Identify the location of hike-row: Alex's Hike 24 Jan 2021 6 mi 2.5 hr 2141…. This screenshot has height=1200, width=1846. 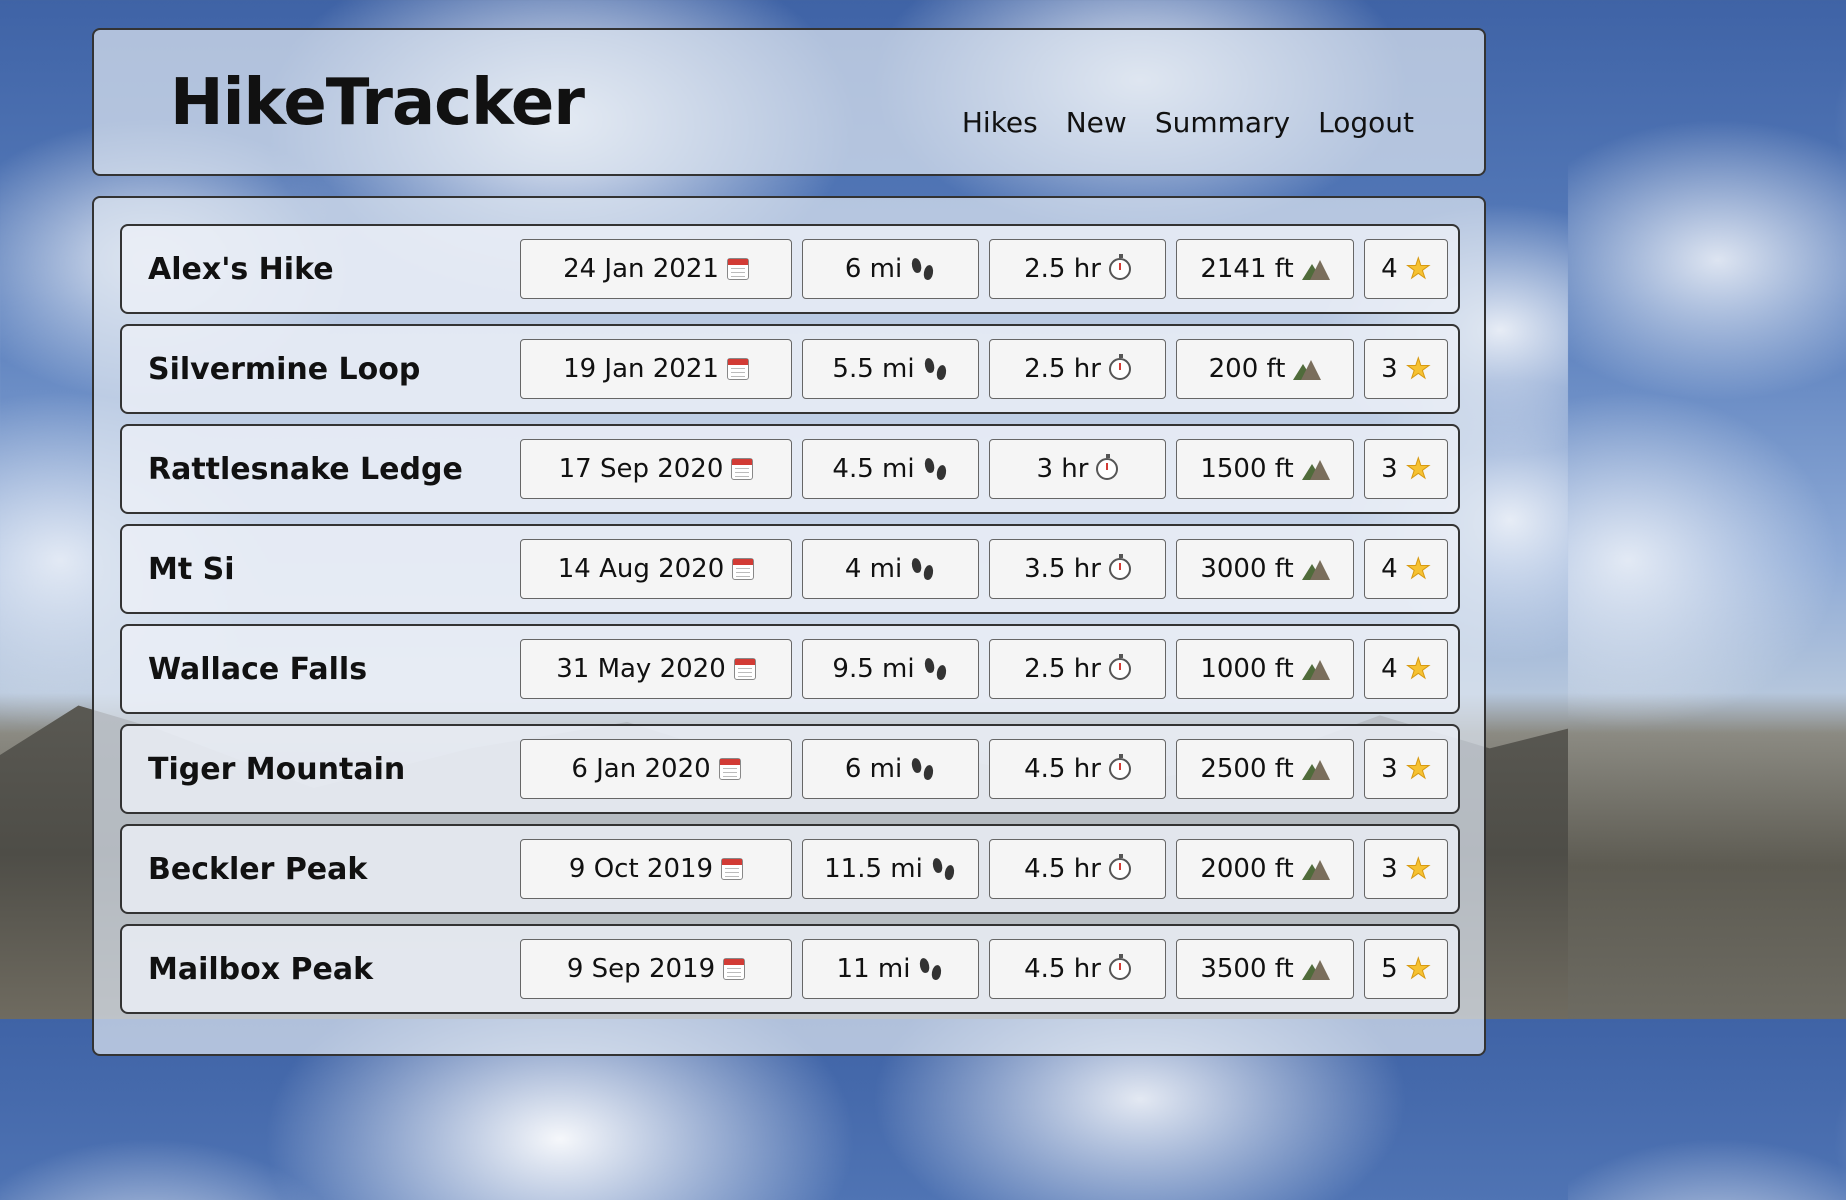
(790, 269).